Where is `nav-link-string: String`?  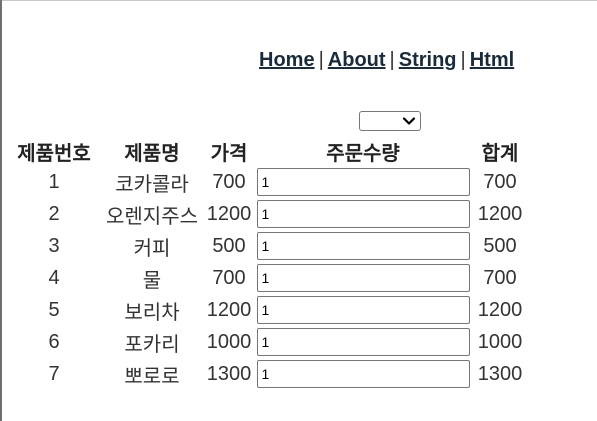 nav-link-string: String is located at coordinates (427, 60).